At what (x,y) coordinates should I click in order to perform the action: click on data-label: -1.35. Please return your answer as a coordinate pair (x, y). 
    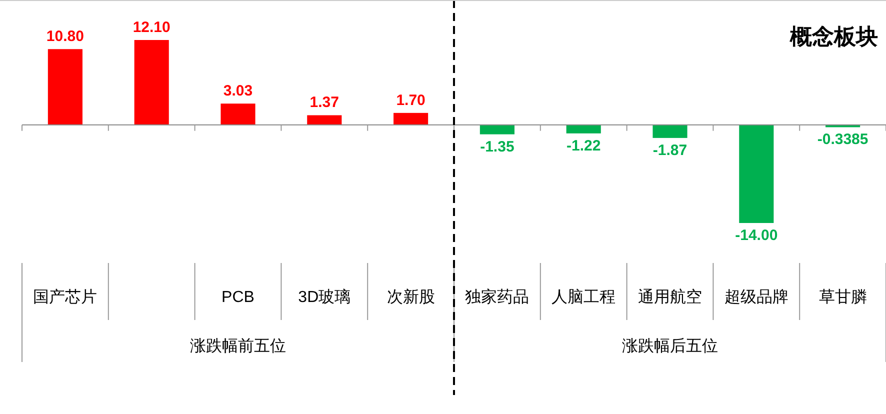
    Looking at the image, I should click on (497, 147).